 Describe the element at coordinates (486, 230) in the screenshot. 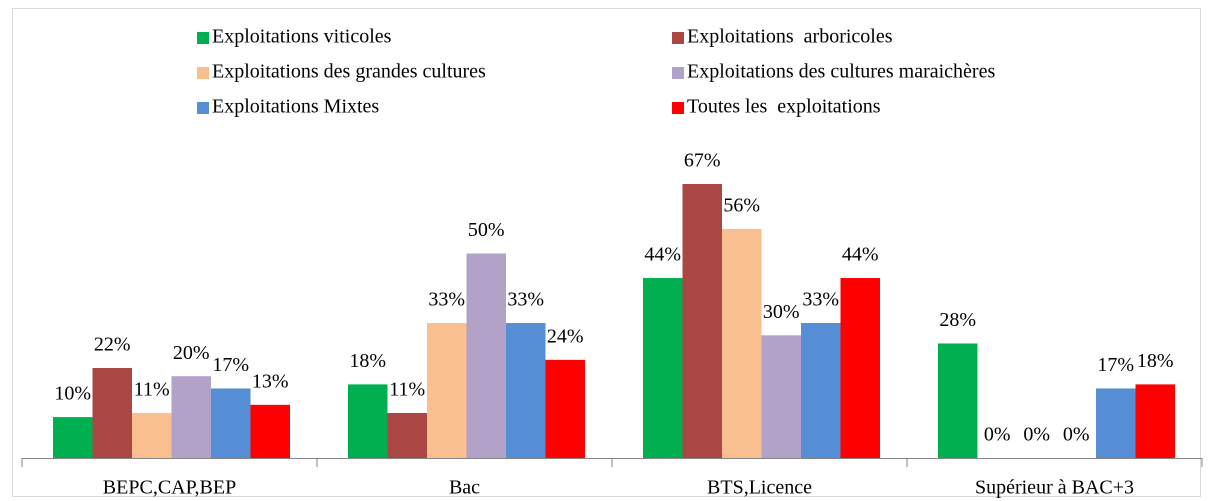

I see `value-label: 50%` at that location.